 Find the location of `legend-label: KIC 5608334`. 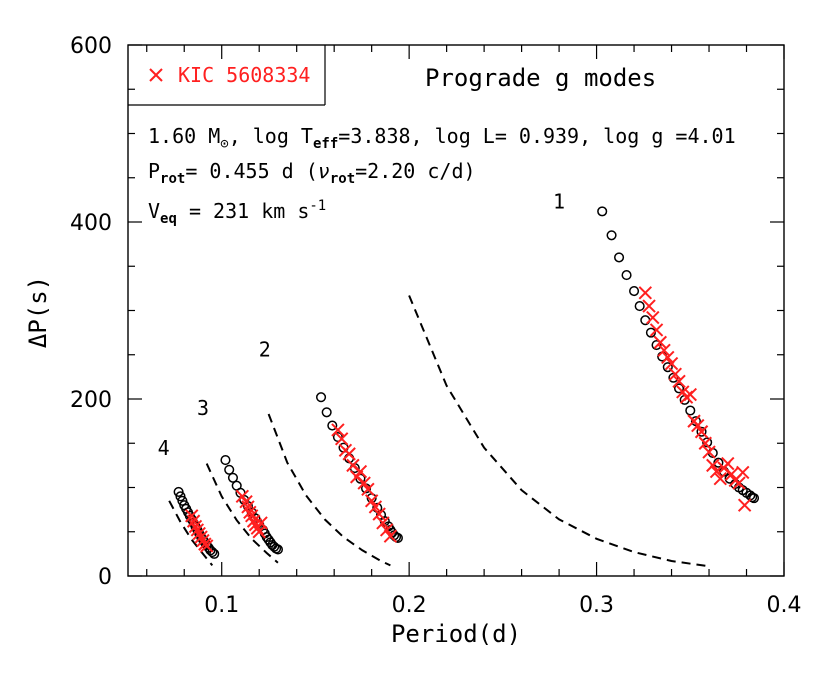

legend-label: KIC 5608334 is located at coordinates (244, 75).